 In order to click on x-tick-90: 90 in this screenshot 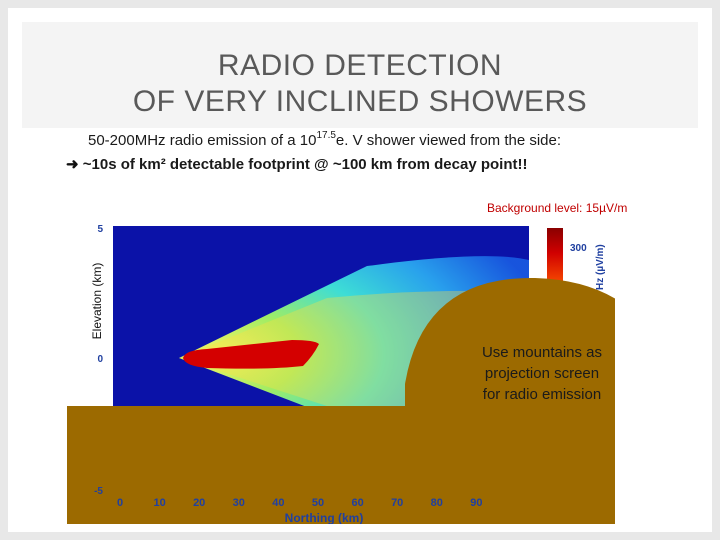, I will do `click(476, 503)`.